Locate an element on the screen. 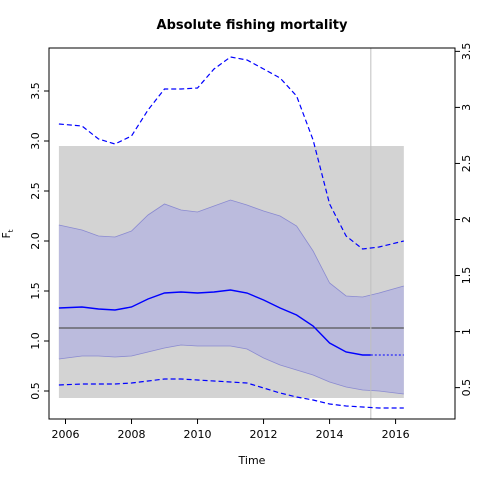  y-tick-label: 2.5 is located at coordinates (35, 191).